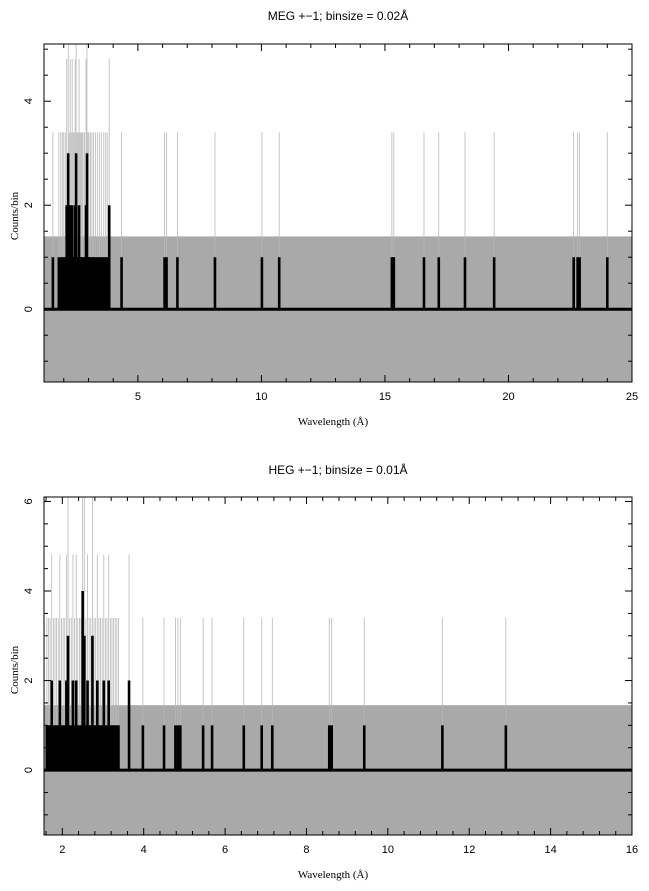  I want to click on heg-ylabel: Counts/bin, so click(15, 669).